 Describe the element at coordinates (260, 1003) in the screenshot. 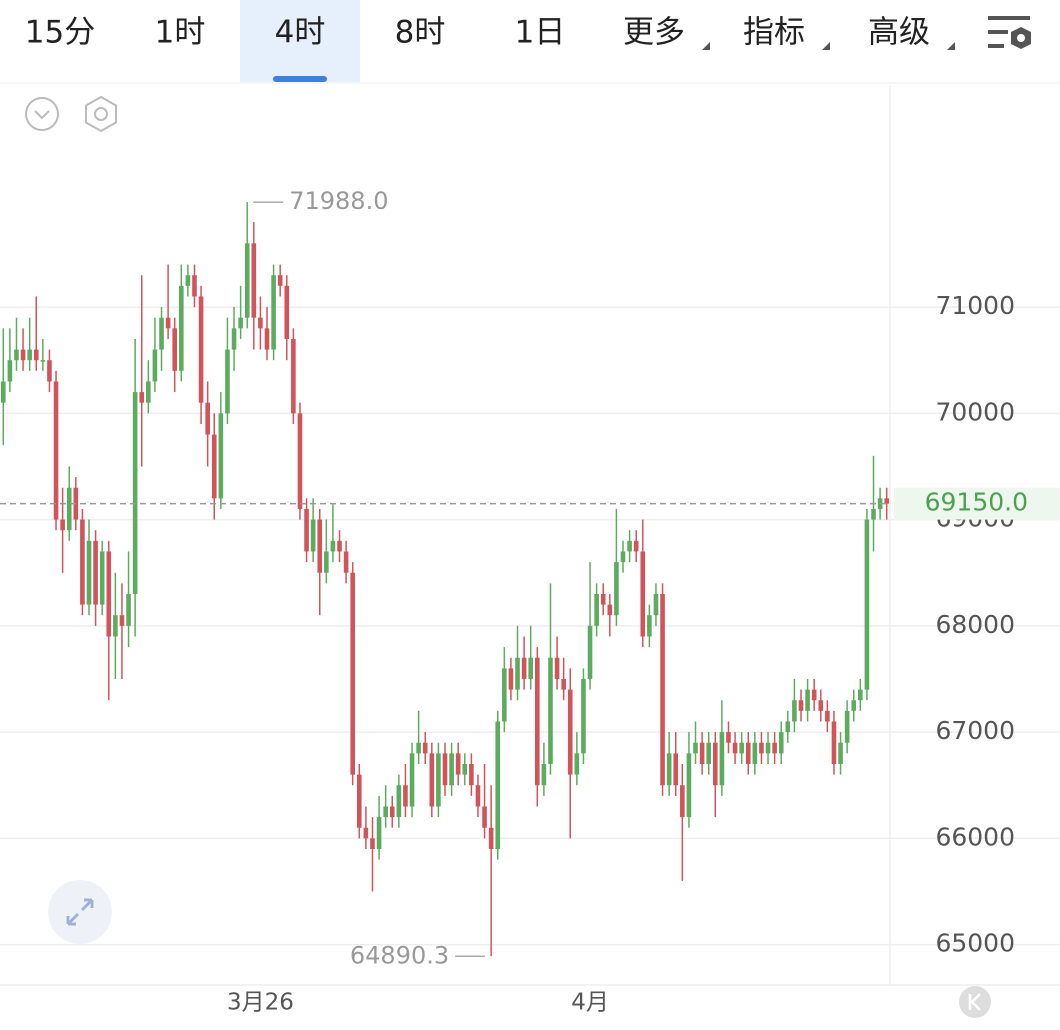

I see `x-tick-label: 3月26` at that location.